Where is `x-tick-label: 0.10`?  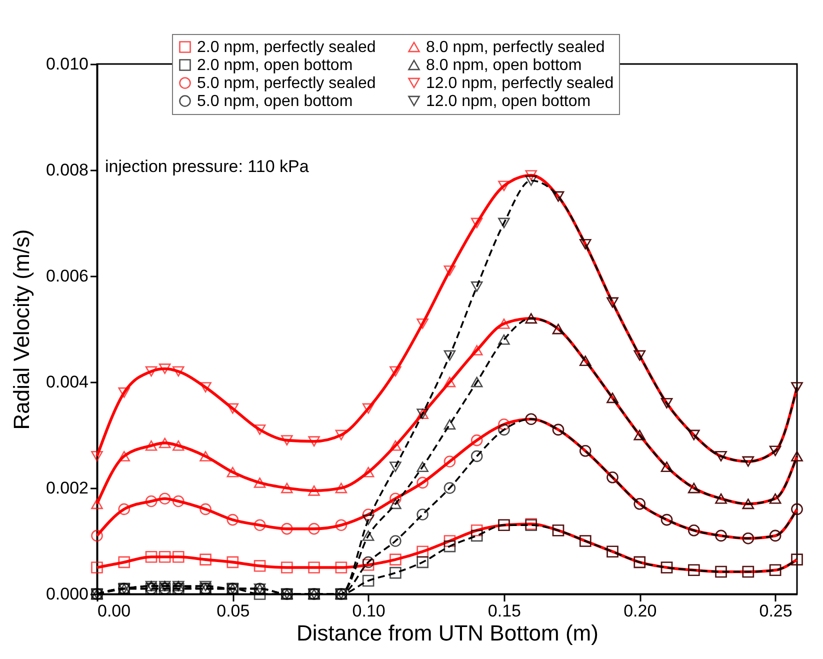
x-tick-label: 0.10 is located at coordinates (369, 611).